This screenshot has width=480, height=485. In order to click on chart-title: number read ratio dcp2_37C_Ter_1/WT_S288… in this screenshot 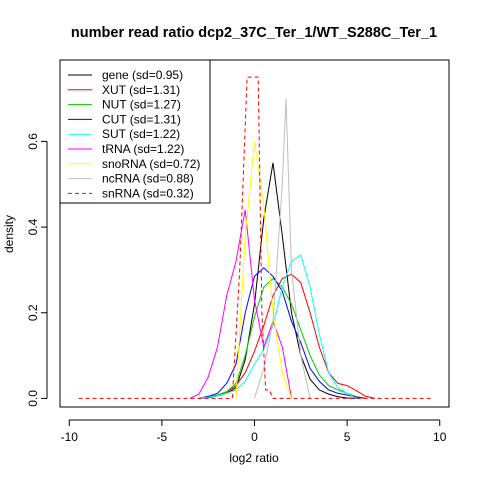, I will do `click(254, 33)`.